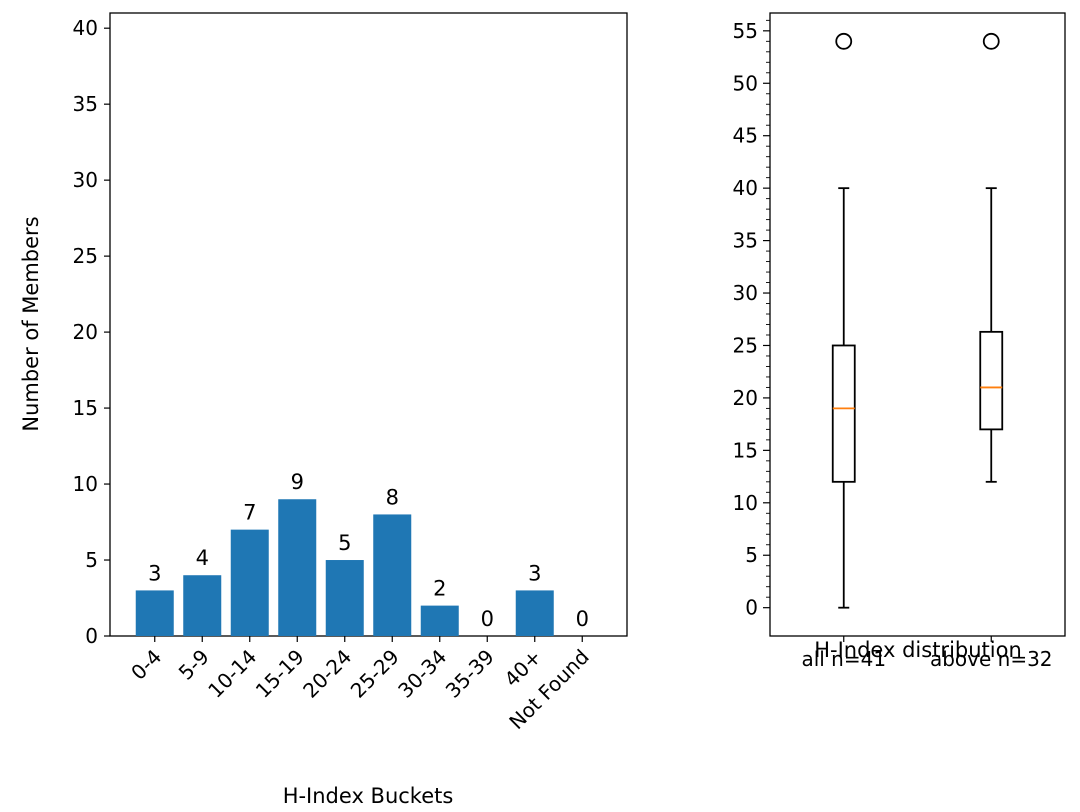  What do you see at coordinates (249, 513) in the screenshot?
I see `bar-data-label: 7` at bounding box center [249, 513].